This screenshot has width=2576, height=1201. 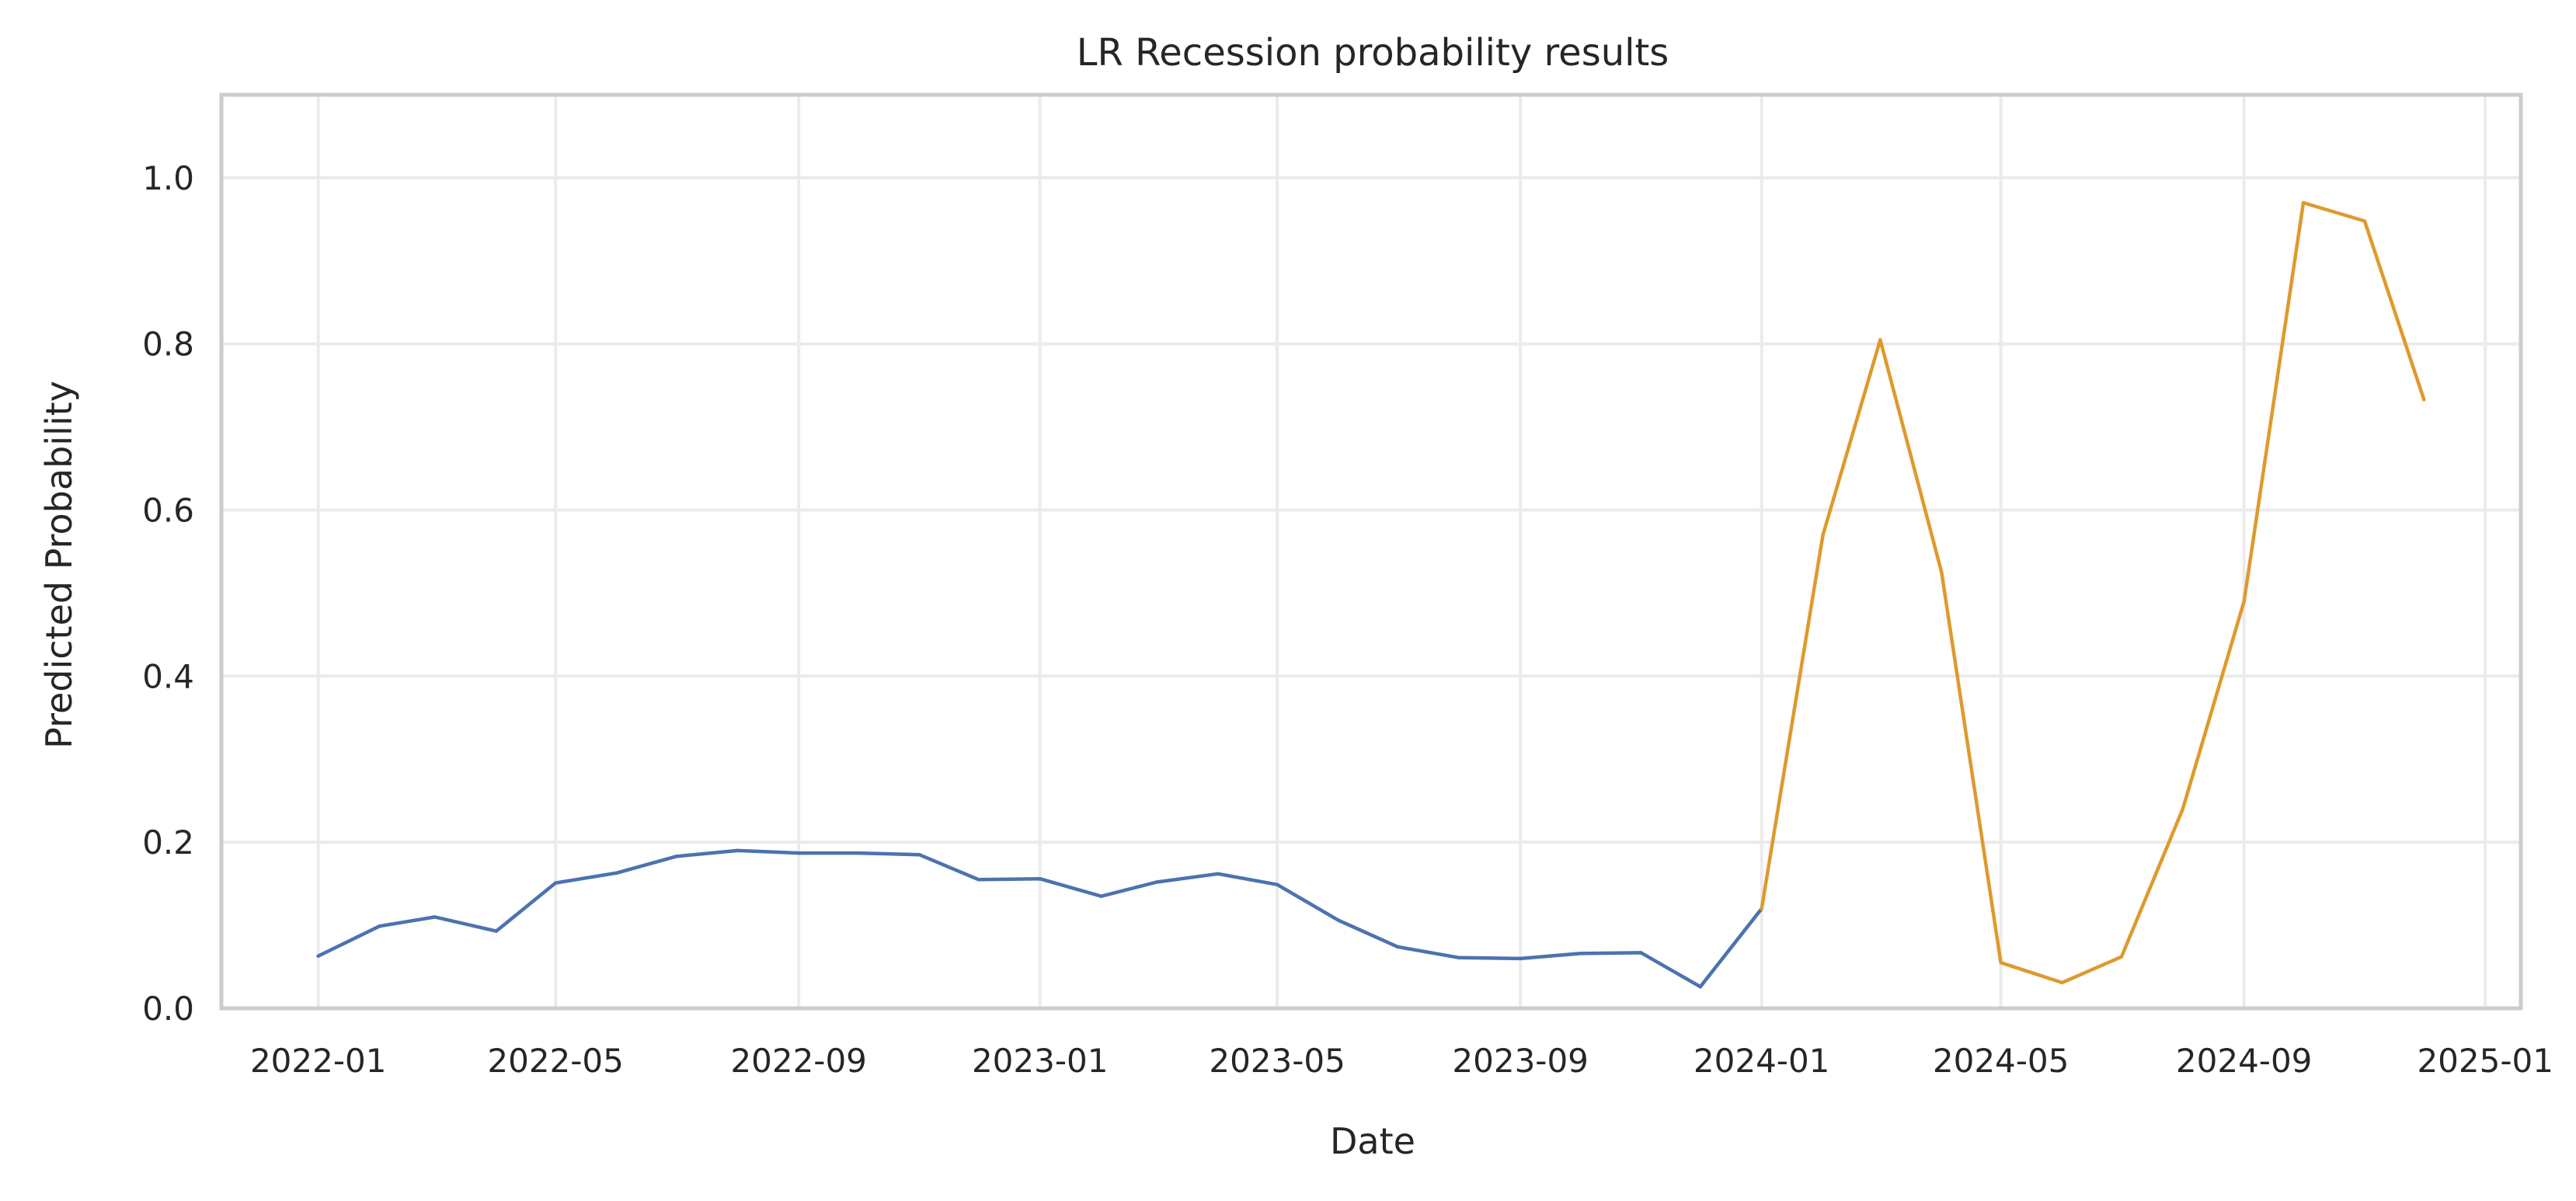 I want to click on x-tick-label: 2025-01, so click(x=2485, y=1061).